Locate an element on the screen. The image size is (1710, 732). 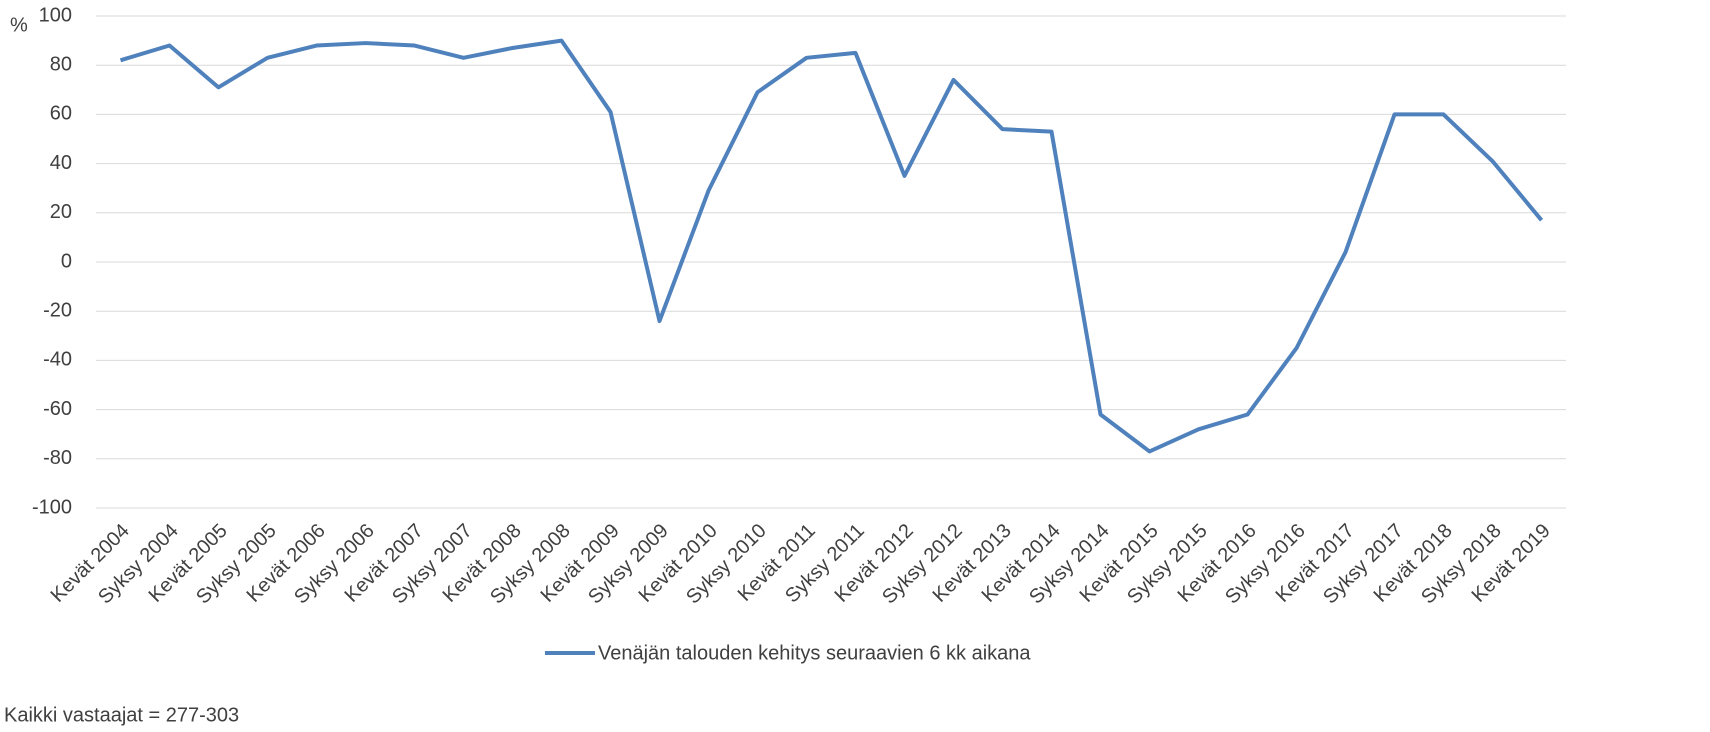
y-tick-label: -60 is located at coordinates (57, 409).